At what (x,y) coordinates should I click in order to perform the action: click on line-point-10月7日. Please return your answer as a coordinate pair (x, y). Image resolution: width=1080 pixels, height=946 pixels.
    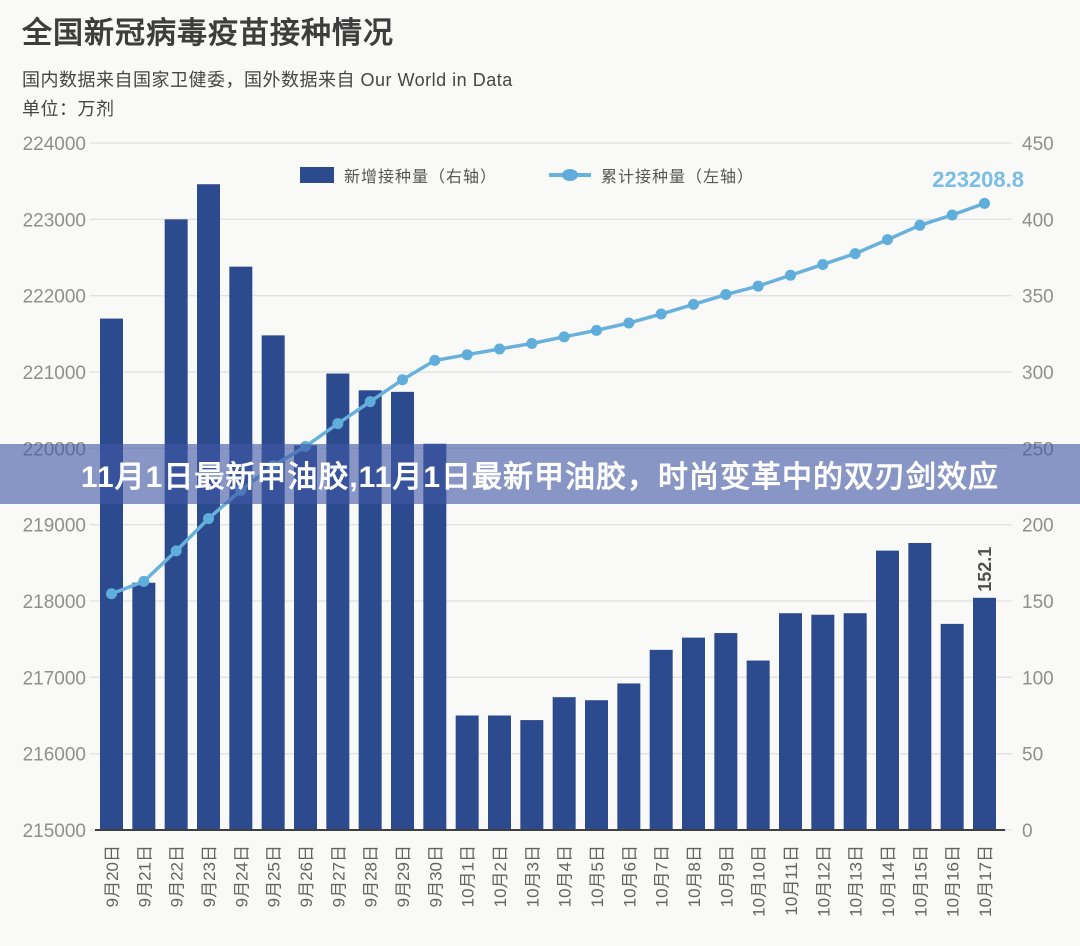
    Looking at the image, I should click on (661, 314).